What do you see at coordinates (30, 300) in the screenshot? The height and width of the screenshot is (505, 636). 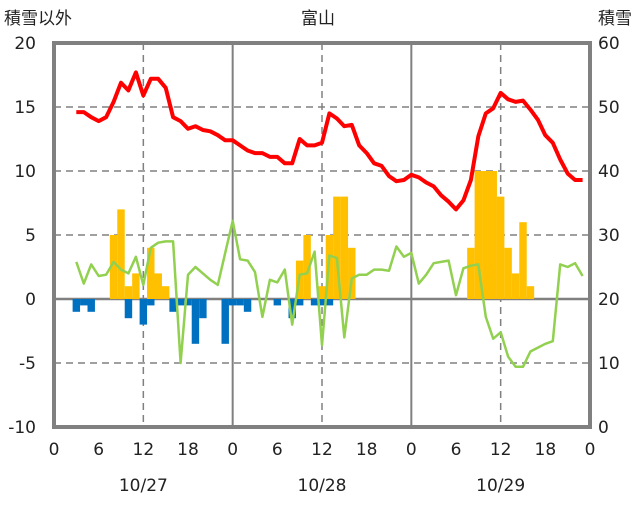 I see `left-tick-label: 0` at bounding box center [30, 300].